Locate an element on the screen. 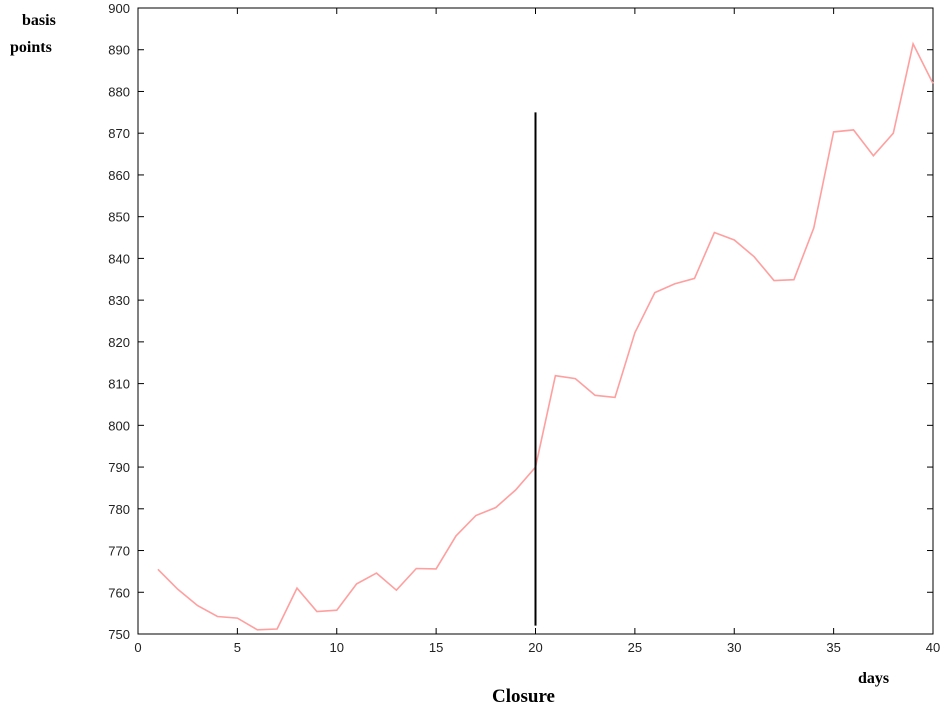 Image resolution: width=945 pixels, height=712 pixels. y-tick-label: 750 is located at coordinates (119, 634).